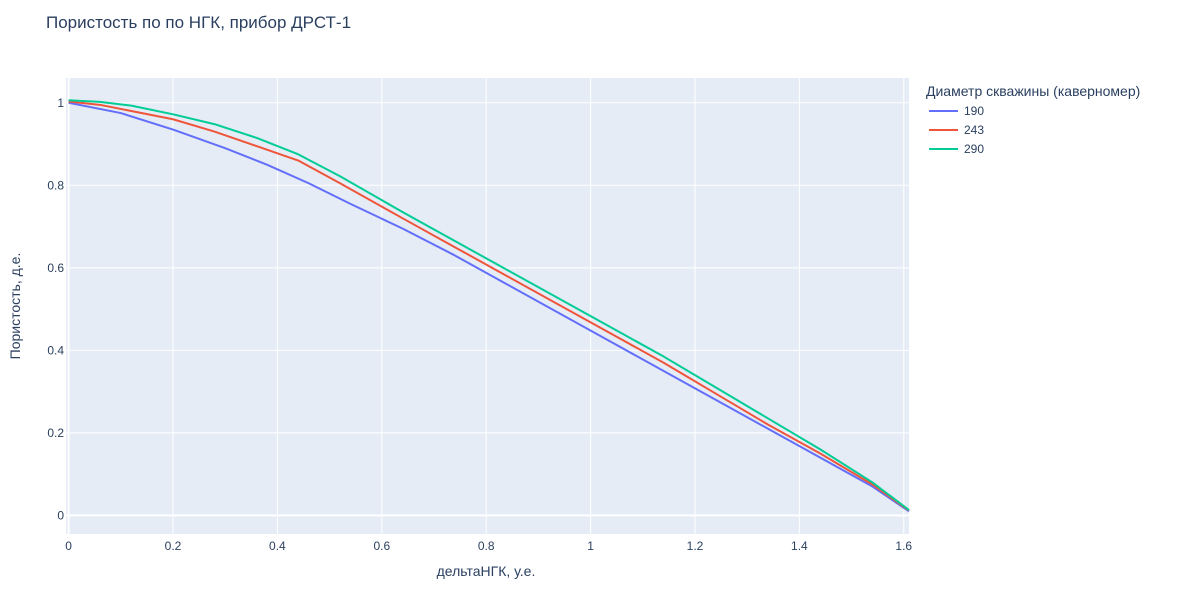 The height and width of the screenshot is (590, 1179). Describe the element at coordinates (55, 268) in the screenshot. I see `y-tick-label: 0.6` at that location.